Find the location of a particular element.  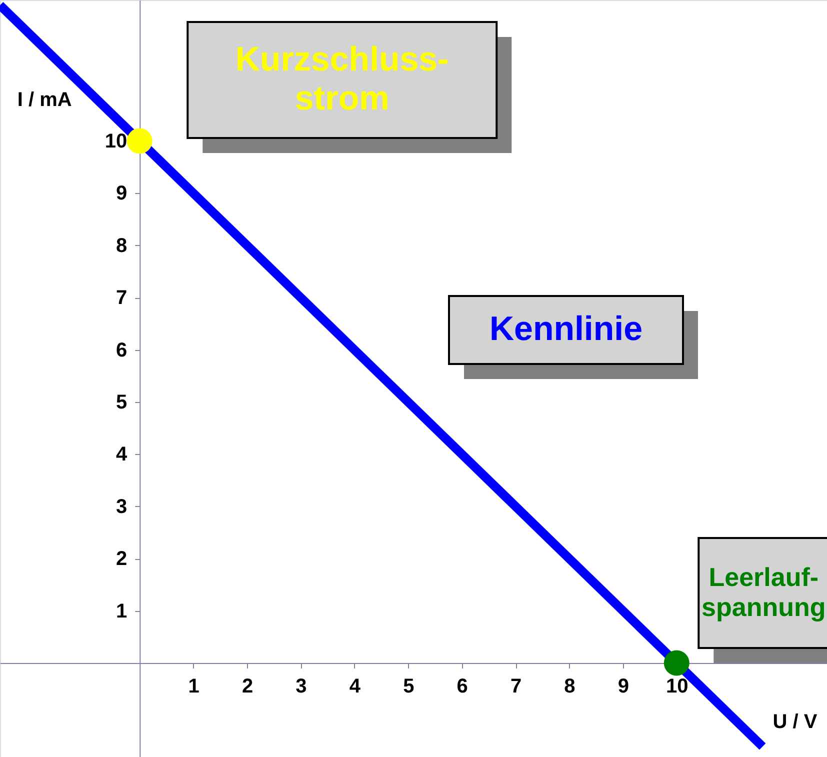

y-tick-label: 4 is located at coordinates (122, 455).